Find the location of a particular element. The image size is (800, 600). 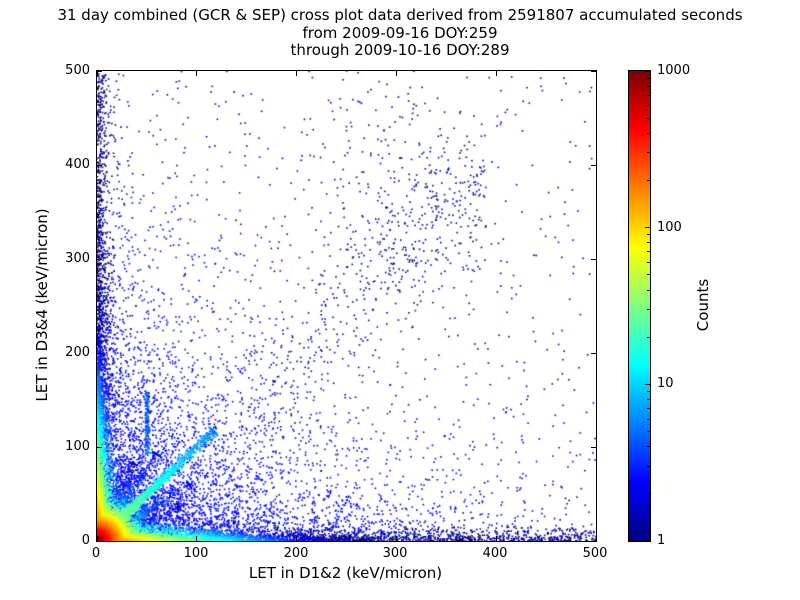

chart-title-line2: from 2009-09-16 DOY:259 is located at coordinates (400, 33).